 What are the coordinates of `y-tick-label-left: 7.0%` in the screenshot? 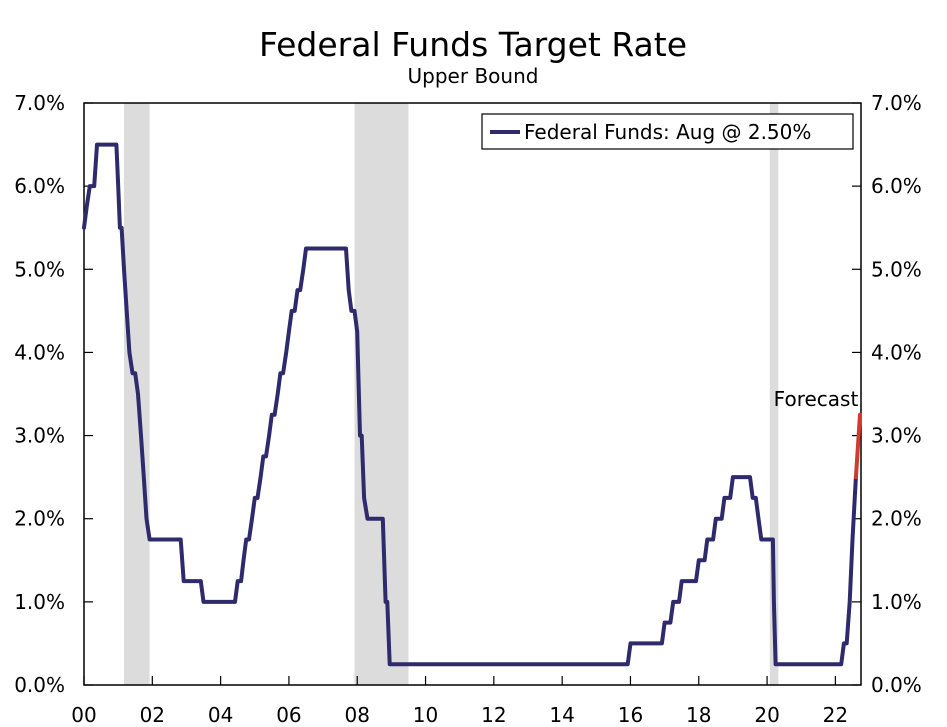 It's located at (39, 103).